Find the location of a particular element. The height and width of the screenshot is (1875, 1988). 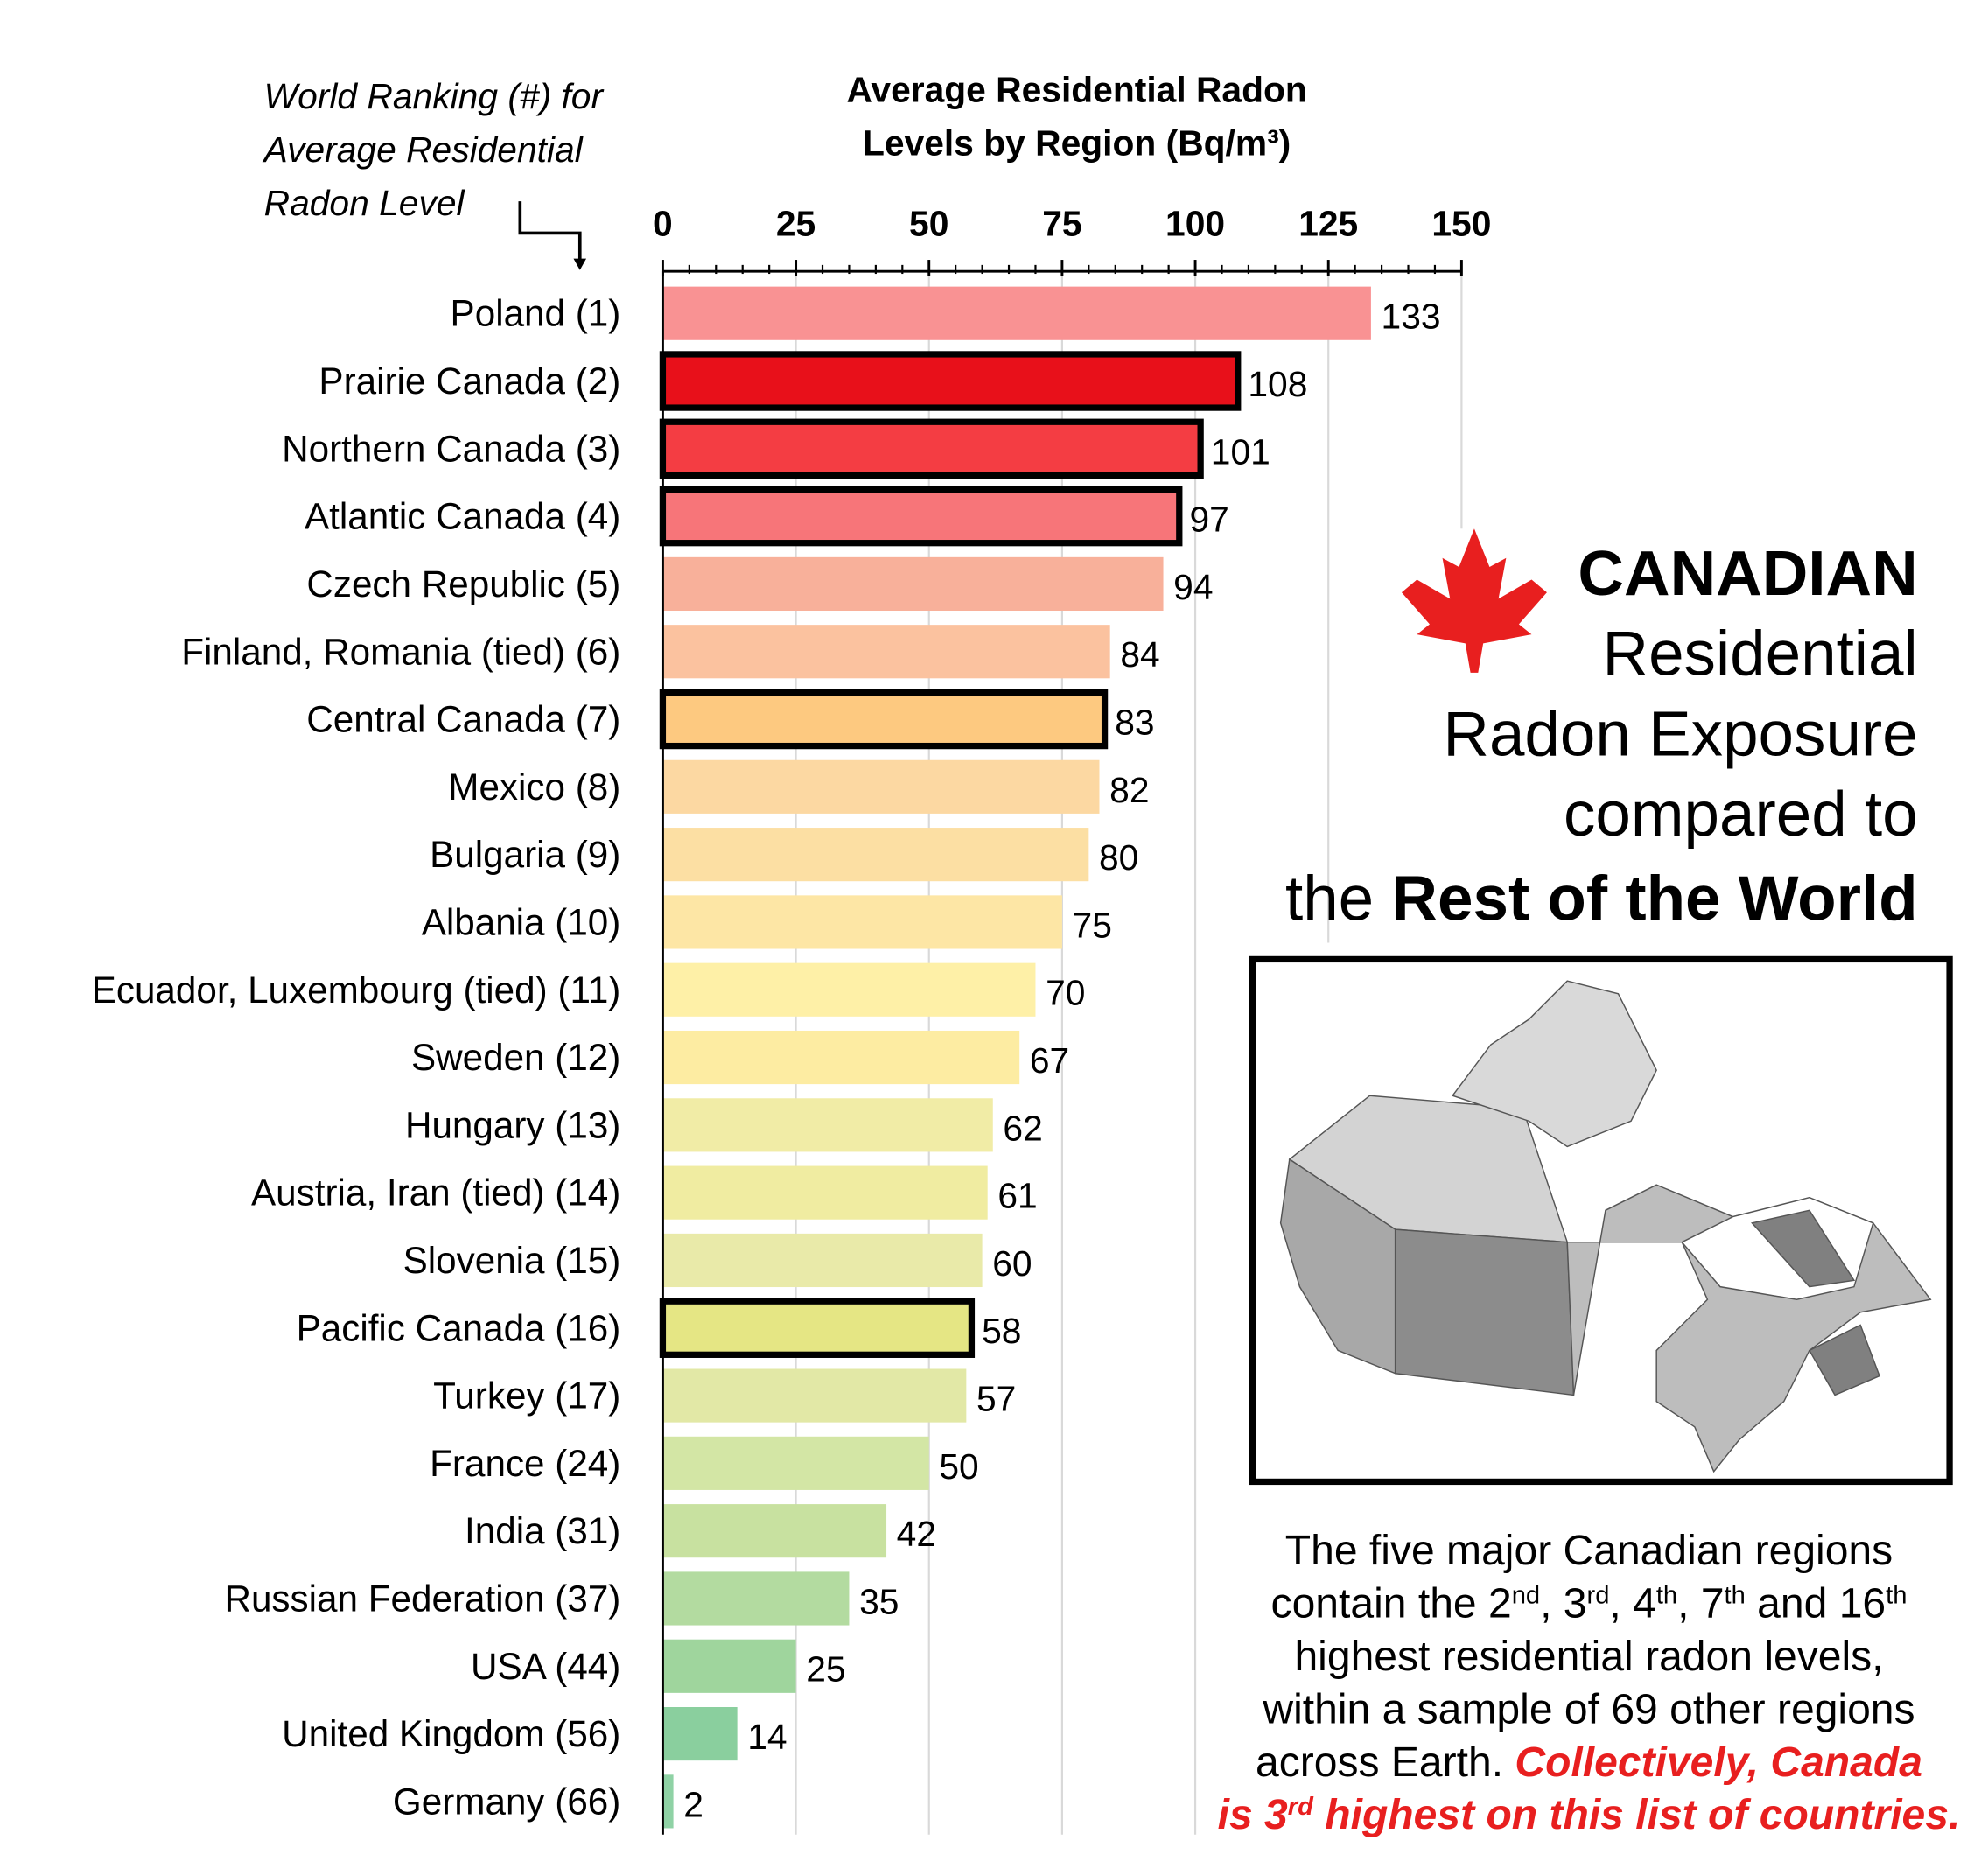

note-part: is 3 is located at coordinates (1253, 1815).